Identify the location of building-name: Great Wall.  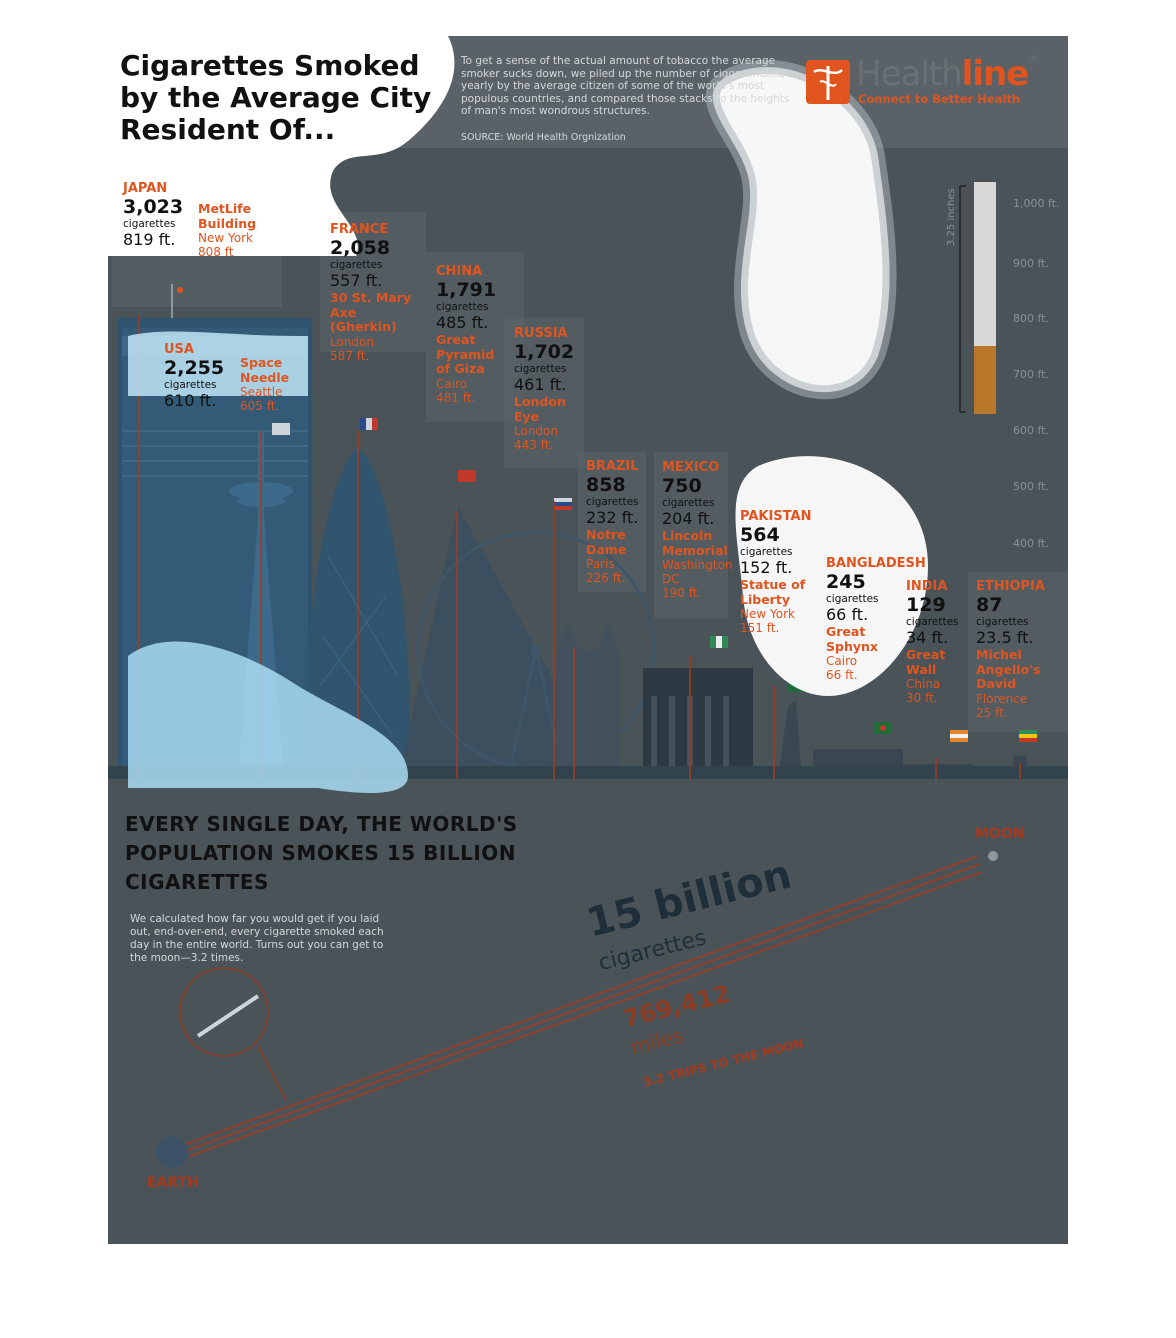
(926, 662).